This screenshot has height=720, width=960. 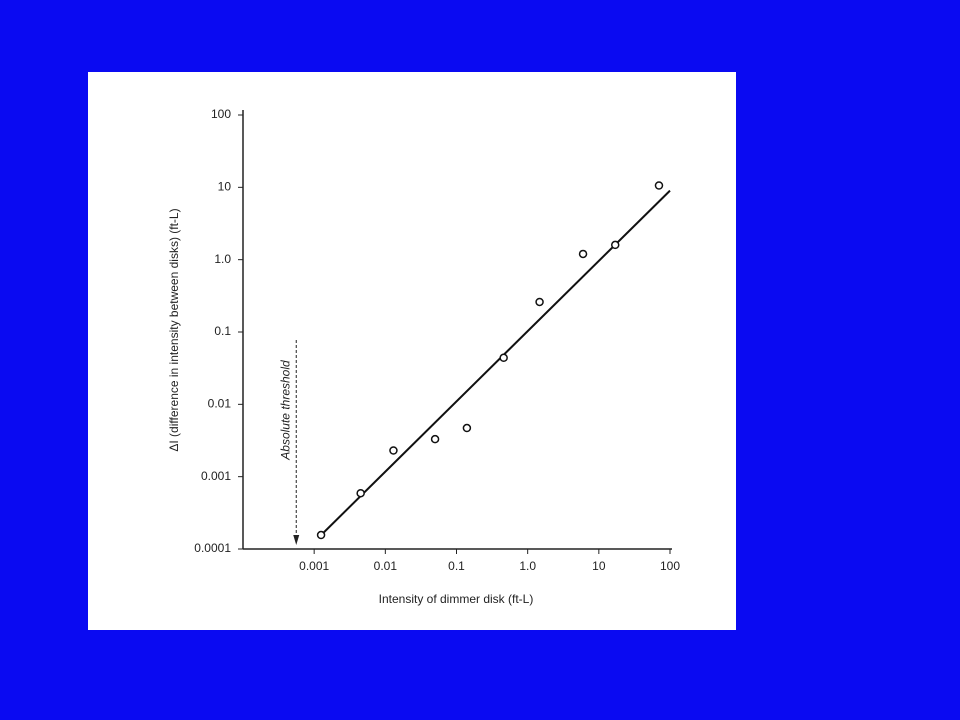 I want to click on x-tick-label: 0.001, so click(x=314, y=566).